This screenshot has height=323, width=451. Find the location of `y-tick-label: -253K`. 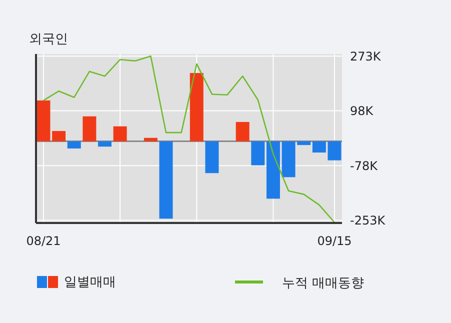

y-tick-label: -253K is located at coordinates (368, 220).